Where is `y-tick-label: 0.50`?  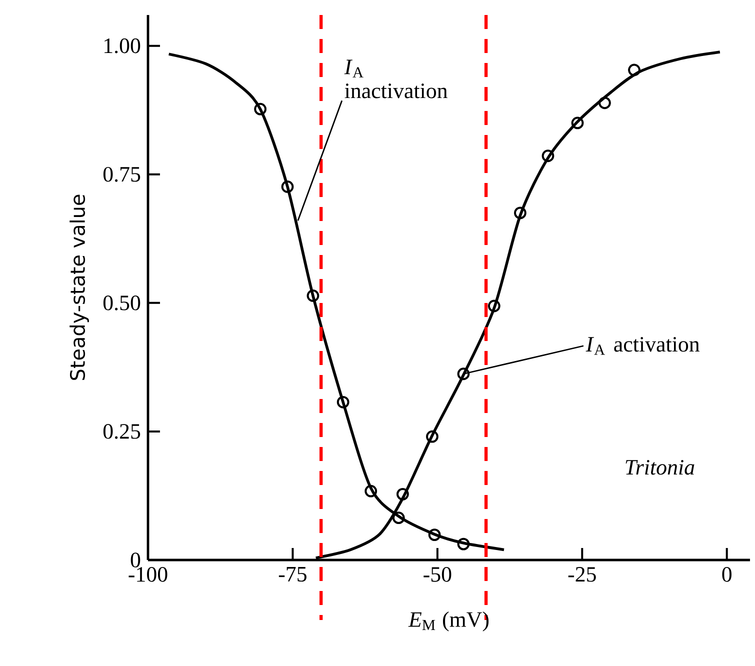
y-tick-label: 0.50 is located at coordinates (121, 302).